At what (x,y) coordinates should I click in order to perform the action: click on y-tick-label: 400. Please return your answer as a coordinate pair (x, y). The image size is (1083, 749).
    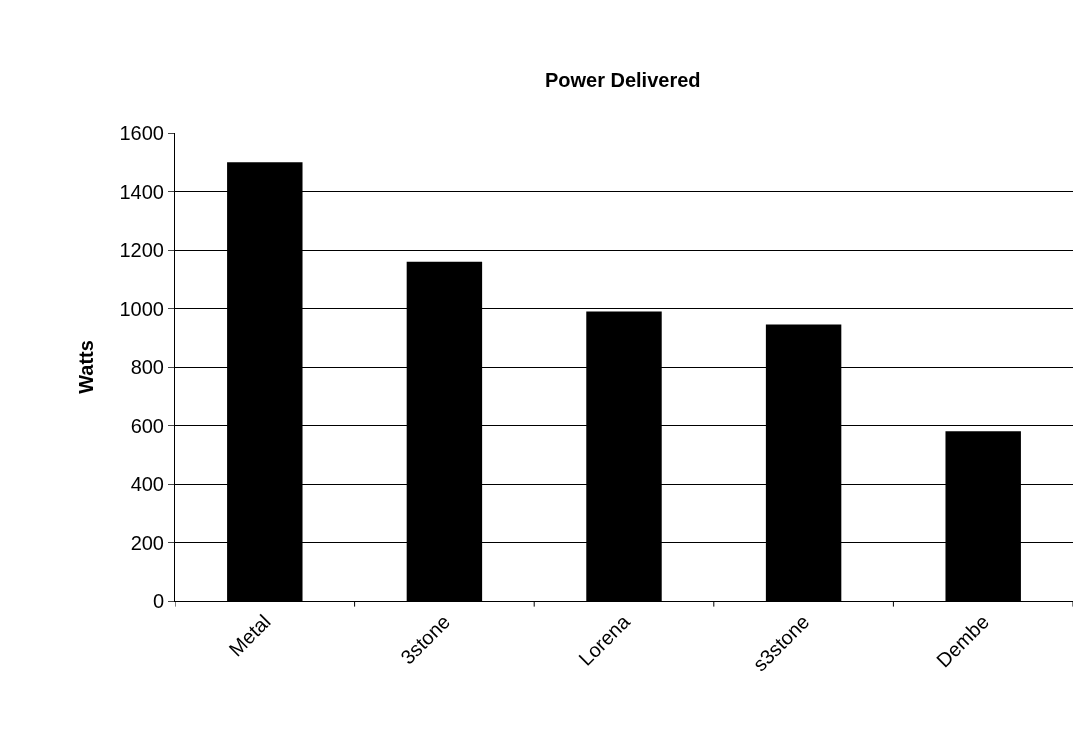
    Looking at the image, I should click on (147, 484).